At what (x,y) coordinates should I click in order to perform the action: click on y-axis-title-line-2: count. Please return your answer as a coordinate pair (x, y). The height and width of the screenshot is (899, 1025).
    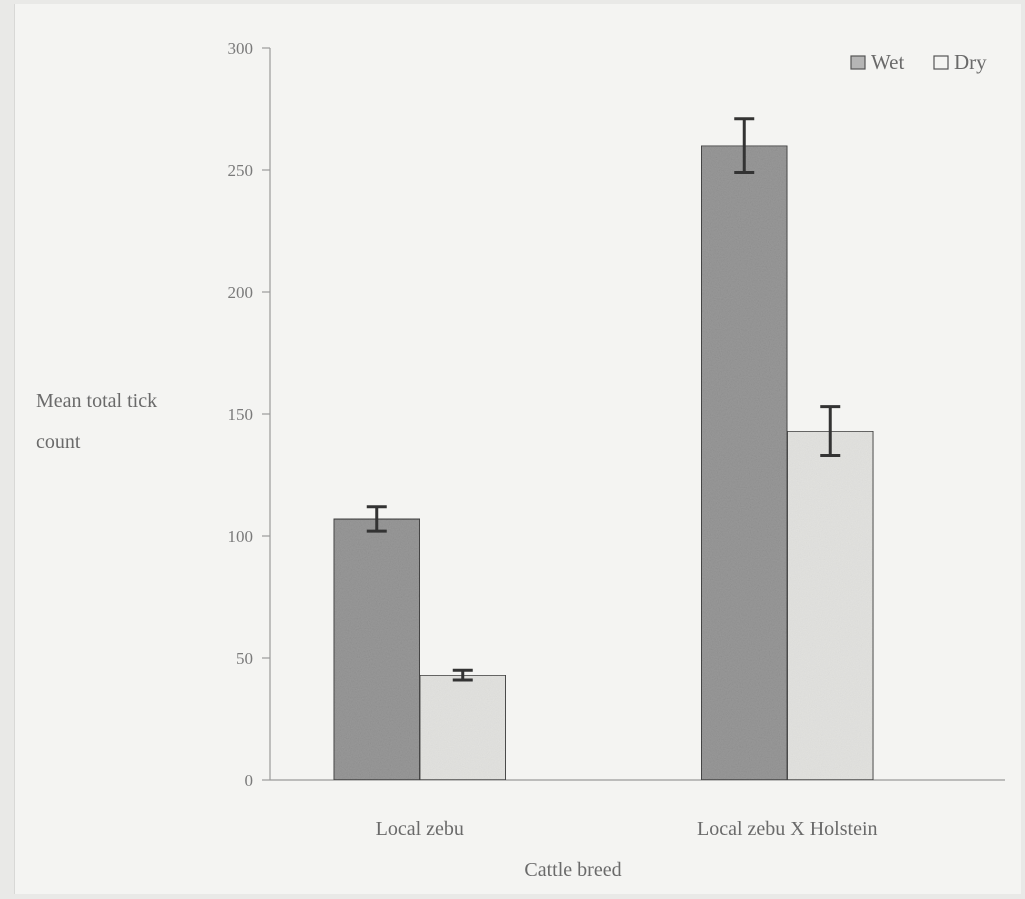
    Looking at the image, I should click on (58, 442).